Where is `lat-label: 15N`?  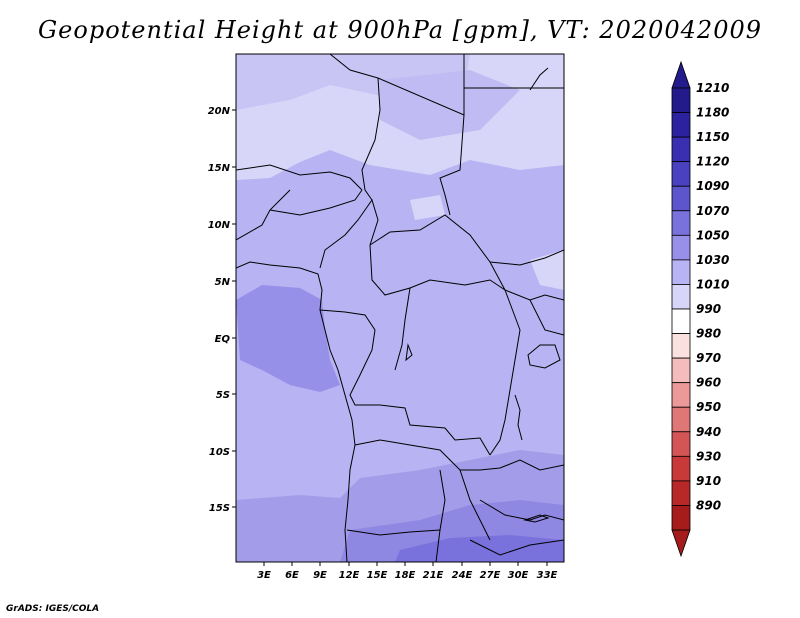 lat-label: 15N is located at coordinates (219, 168).